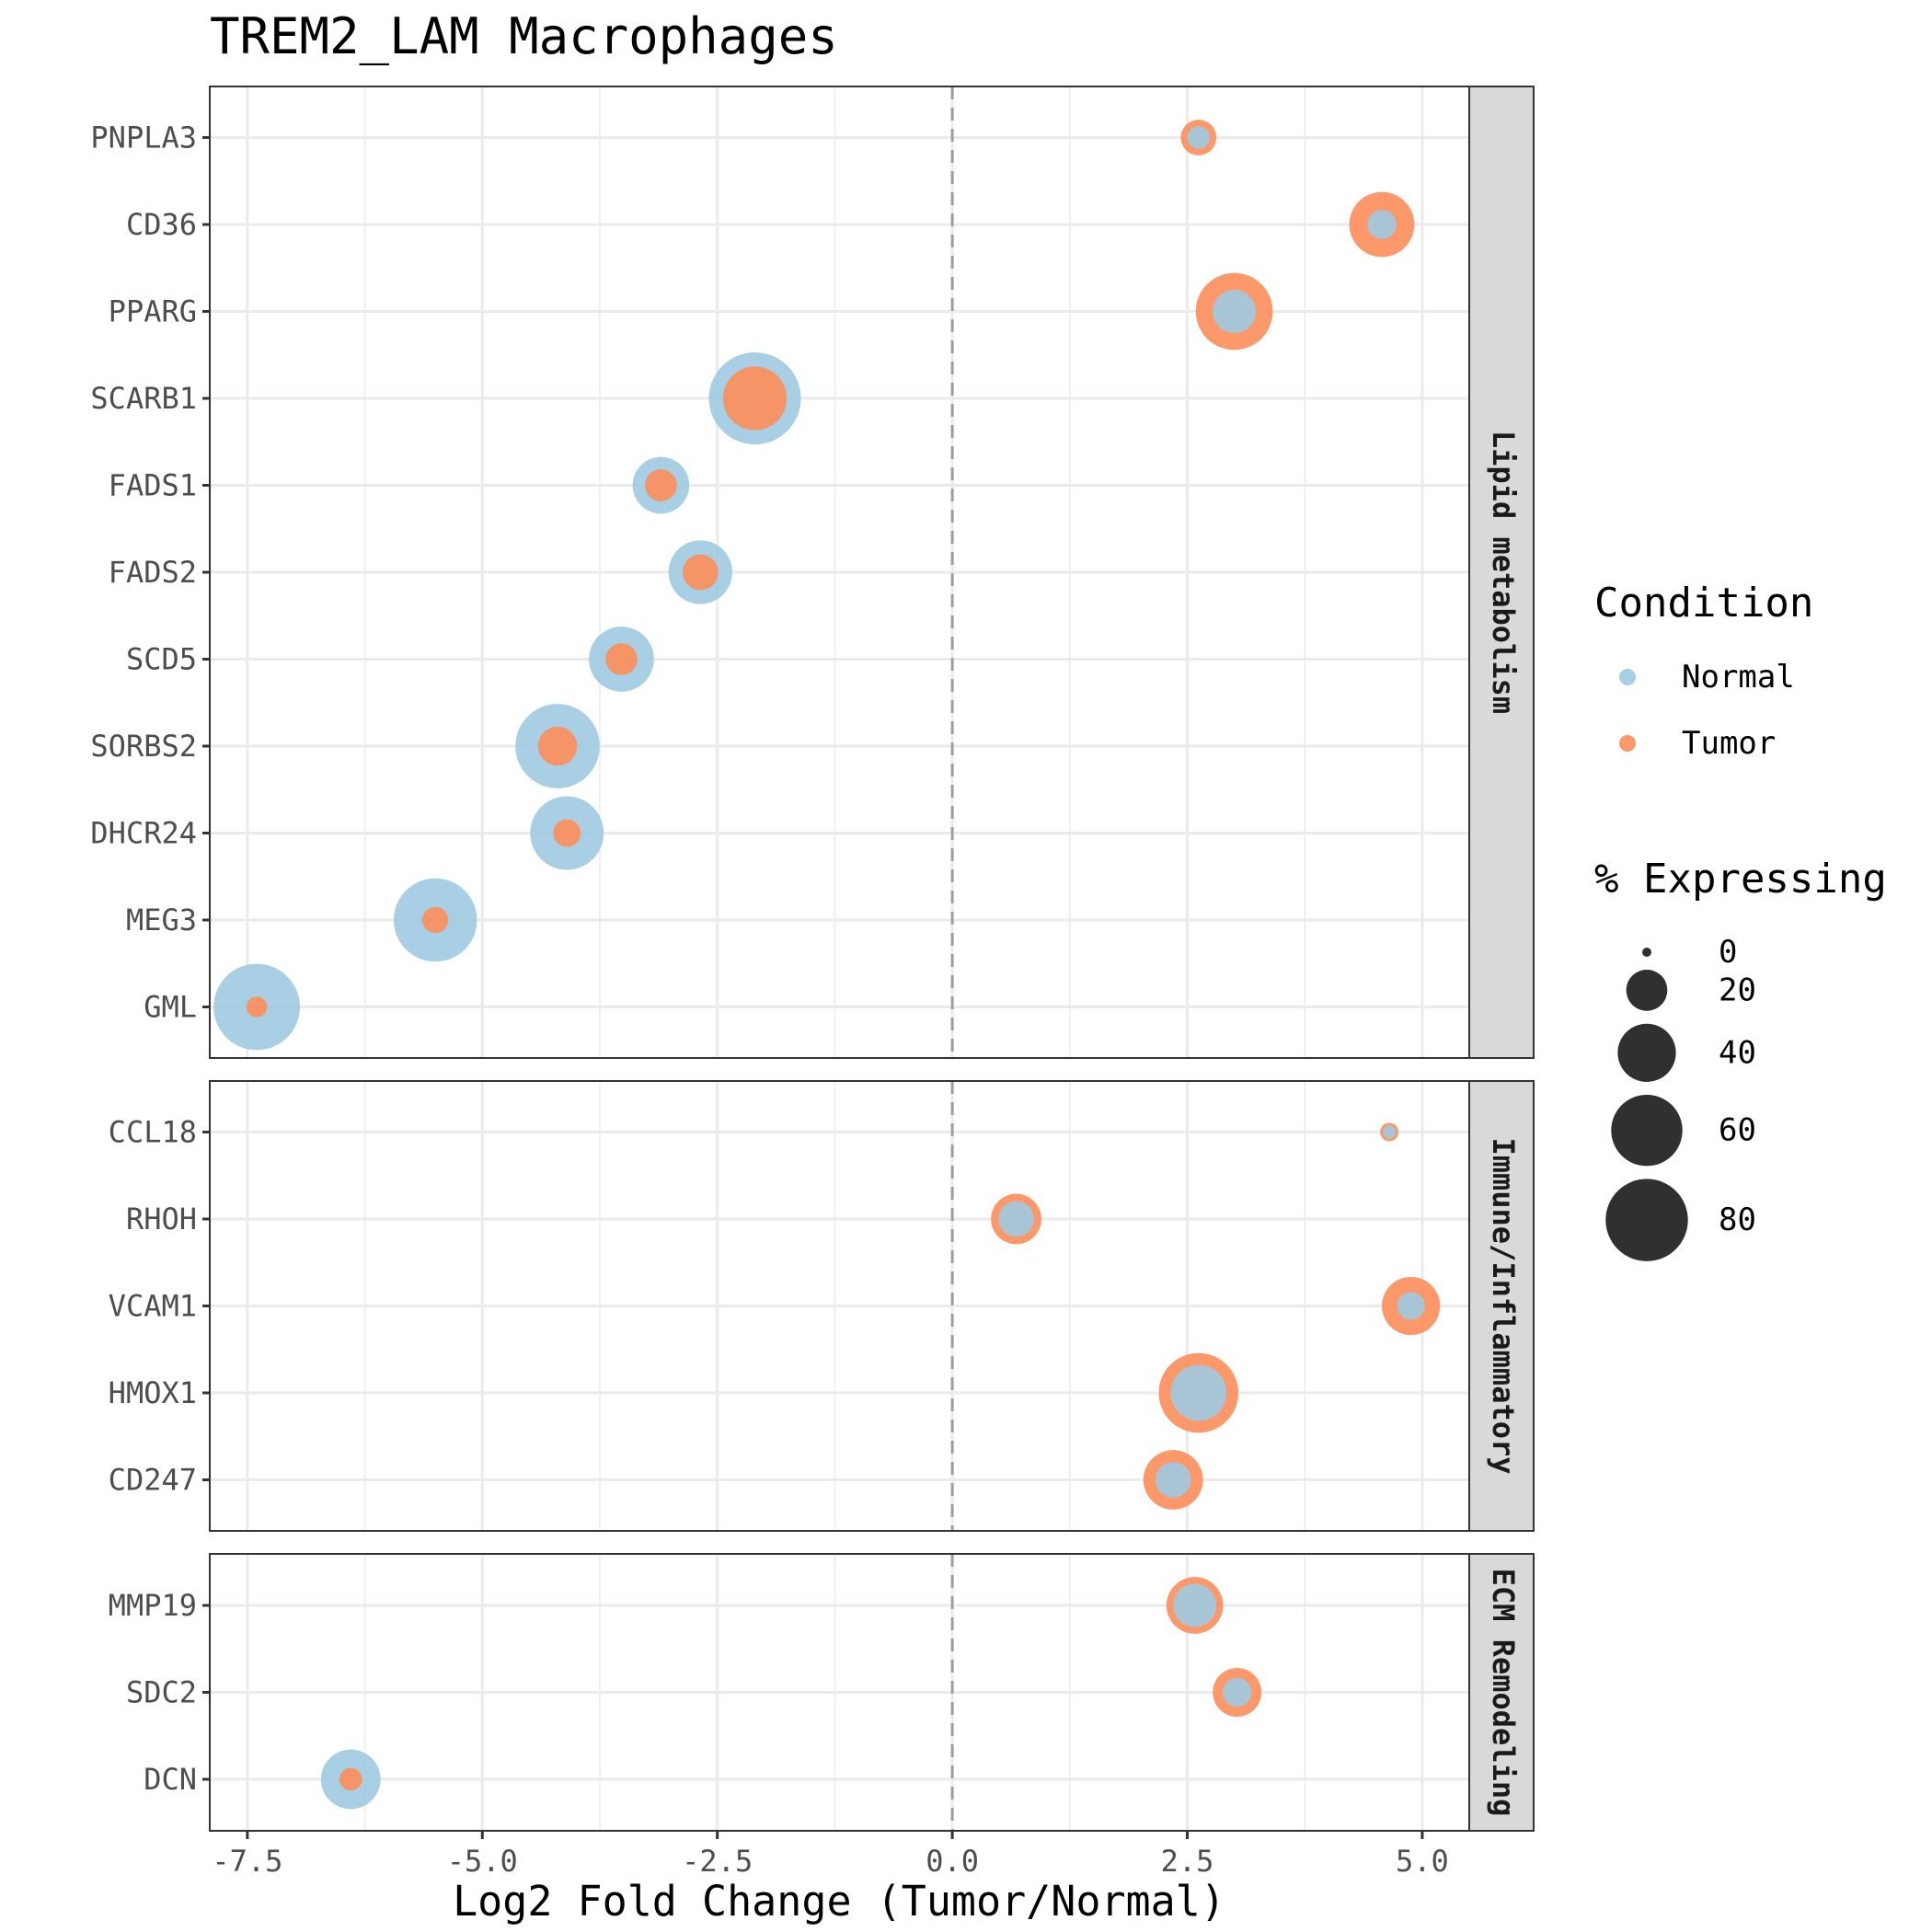 The width and height of the screenshot is (1932, 1932). Describe the element at coordinates (153, 572) in the screenshot. I see `y-tick-label-fads2: FADS2` at that location.